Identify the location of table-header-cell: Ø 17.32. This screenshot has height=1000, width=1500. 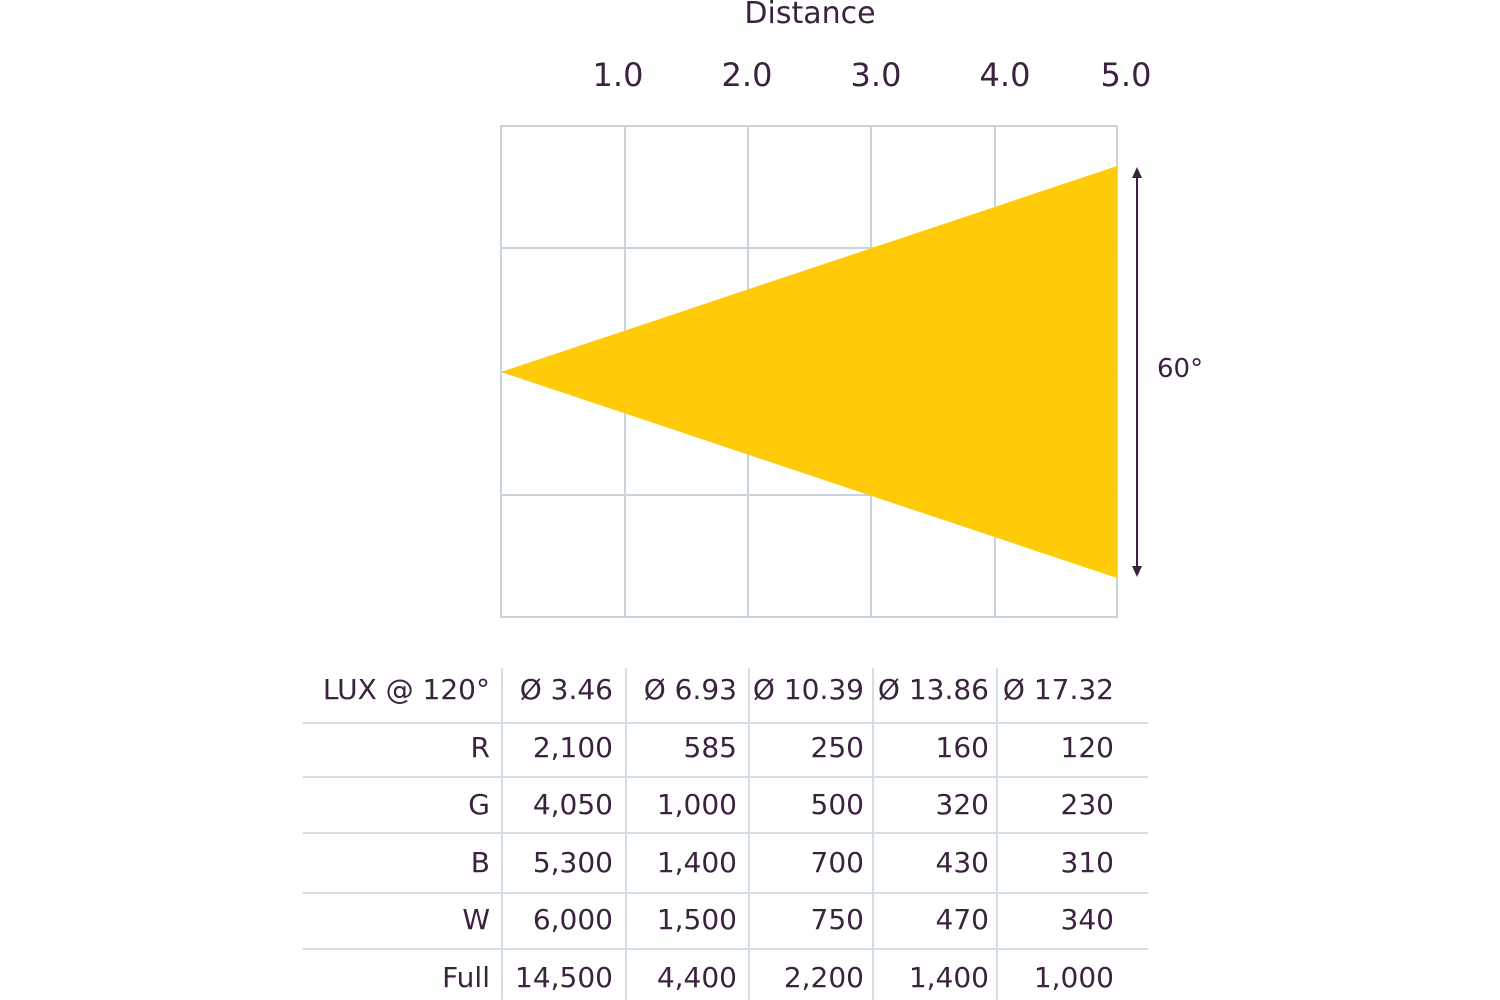
(1058, 689).